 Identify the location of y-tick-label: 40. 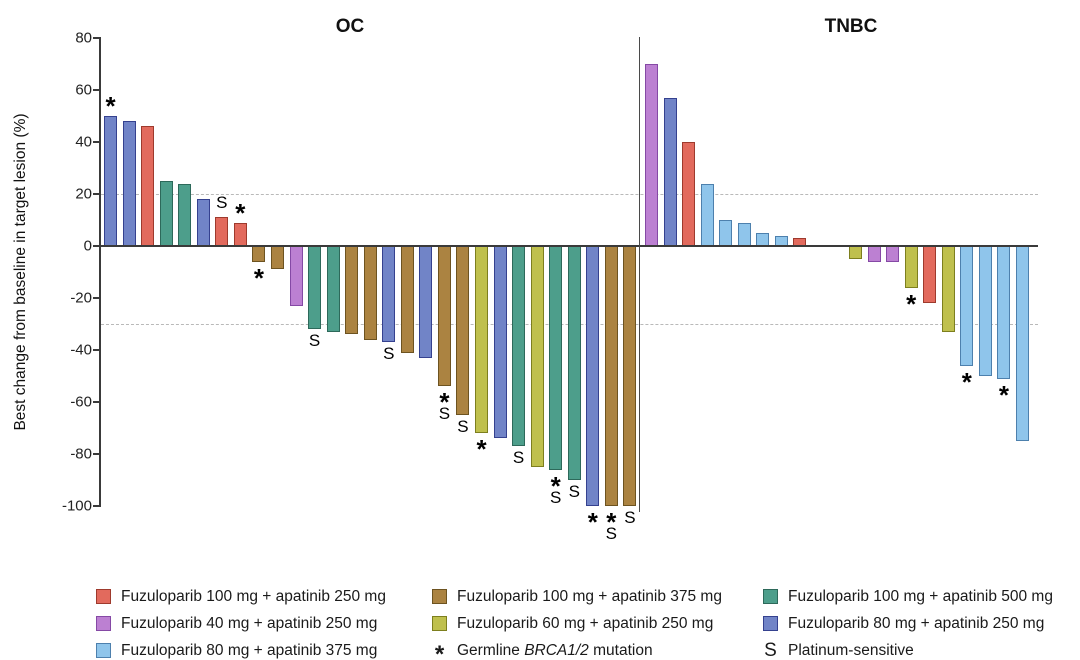
(83, 142).